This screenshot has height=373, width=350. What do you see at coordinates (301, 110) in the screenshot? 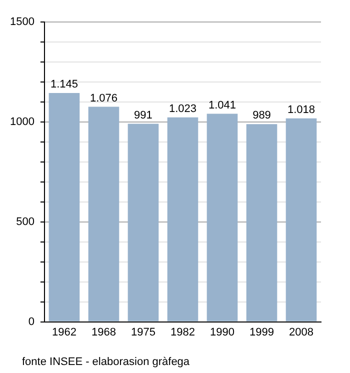
I see `data-label: 1.018` at bounding box center [301, 110].